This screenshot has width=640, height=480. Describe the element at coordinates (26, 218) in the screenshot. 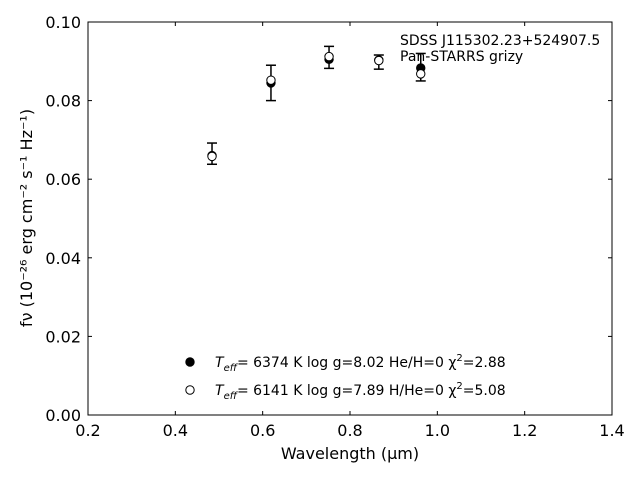

I see `y-axis-label: fν (10⁻²⁶ erg cm⁻² s⁻¹ Hz⁻¹)` at that location.